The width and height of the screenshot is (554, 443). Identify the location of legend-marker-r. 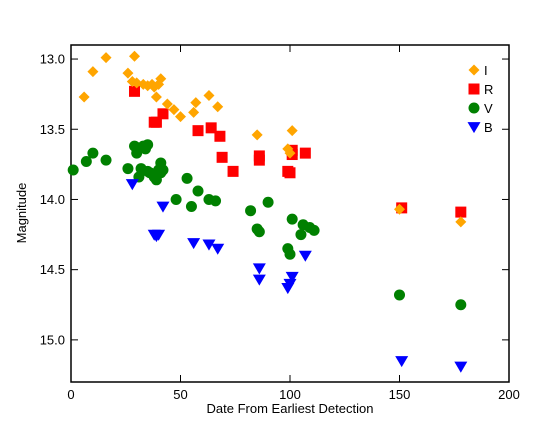
(474, 89).